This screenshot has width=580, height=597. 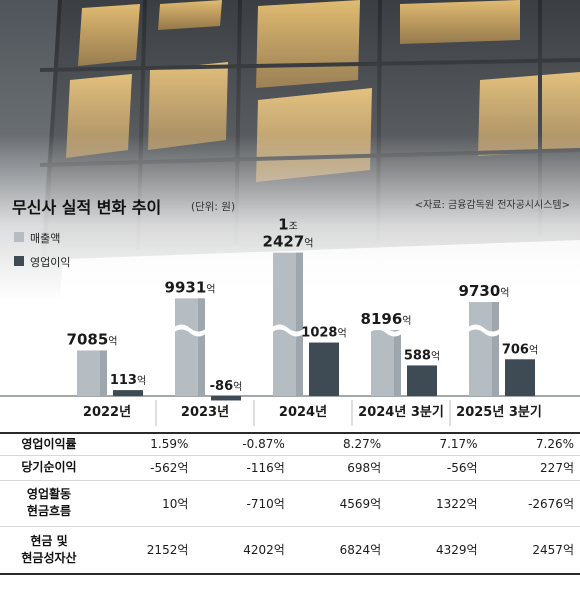 I want to click on revenue-data-label: 7085억, so click(x=92, y=339).